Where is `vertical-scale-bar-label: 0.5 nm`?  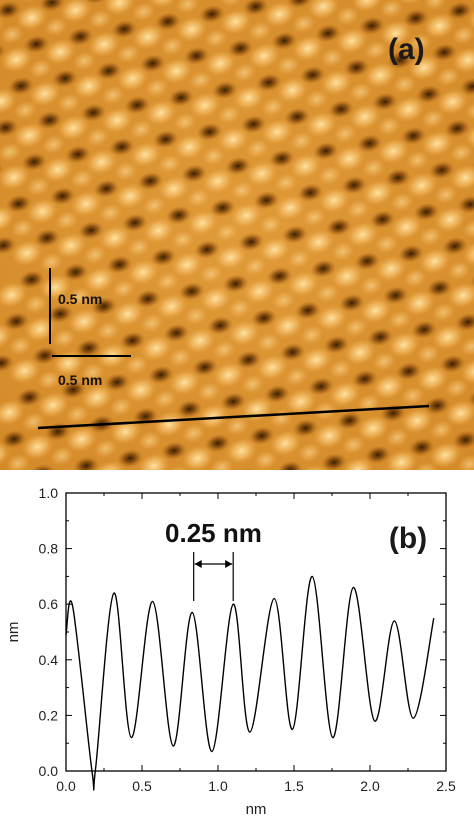 vertical-scale-bar-label: 0.5 nm is located at coordinates (80, 299).